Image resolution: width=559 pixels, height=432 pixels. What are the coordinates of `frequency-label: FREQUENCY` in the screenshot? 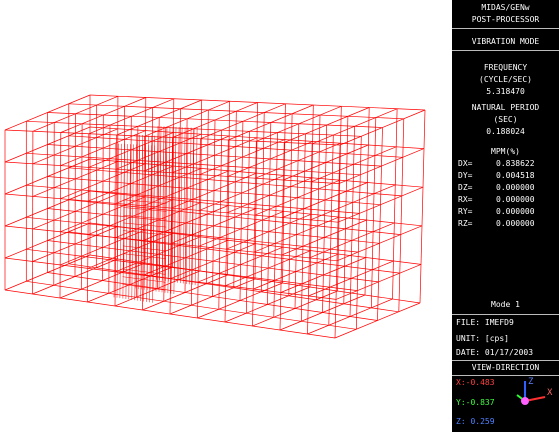 It's located at (505, 67).